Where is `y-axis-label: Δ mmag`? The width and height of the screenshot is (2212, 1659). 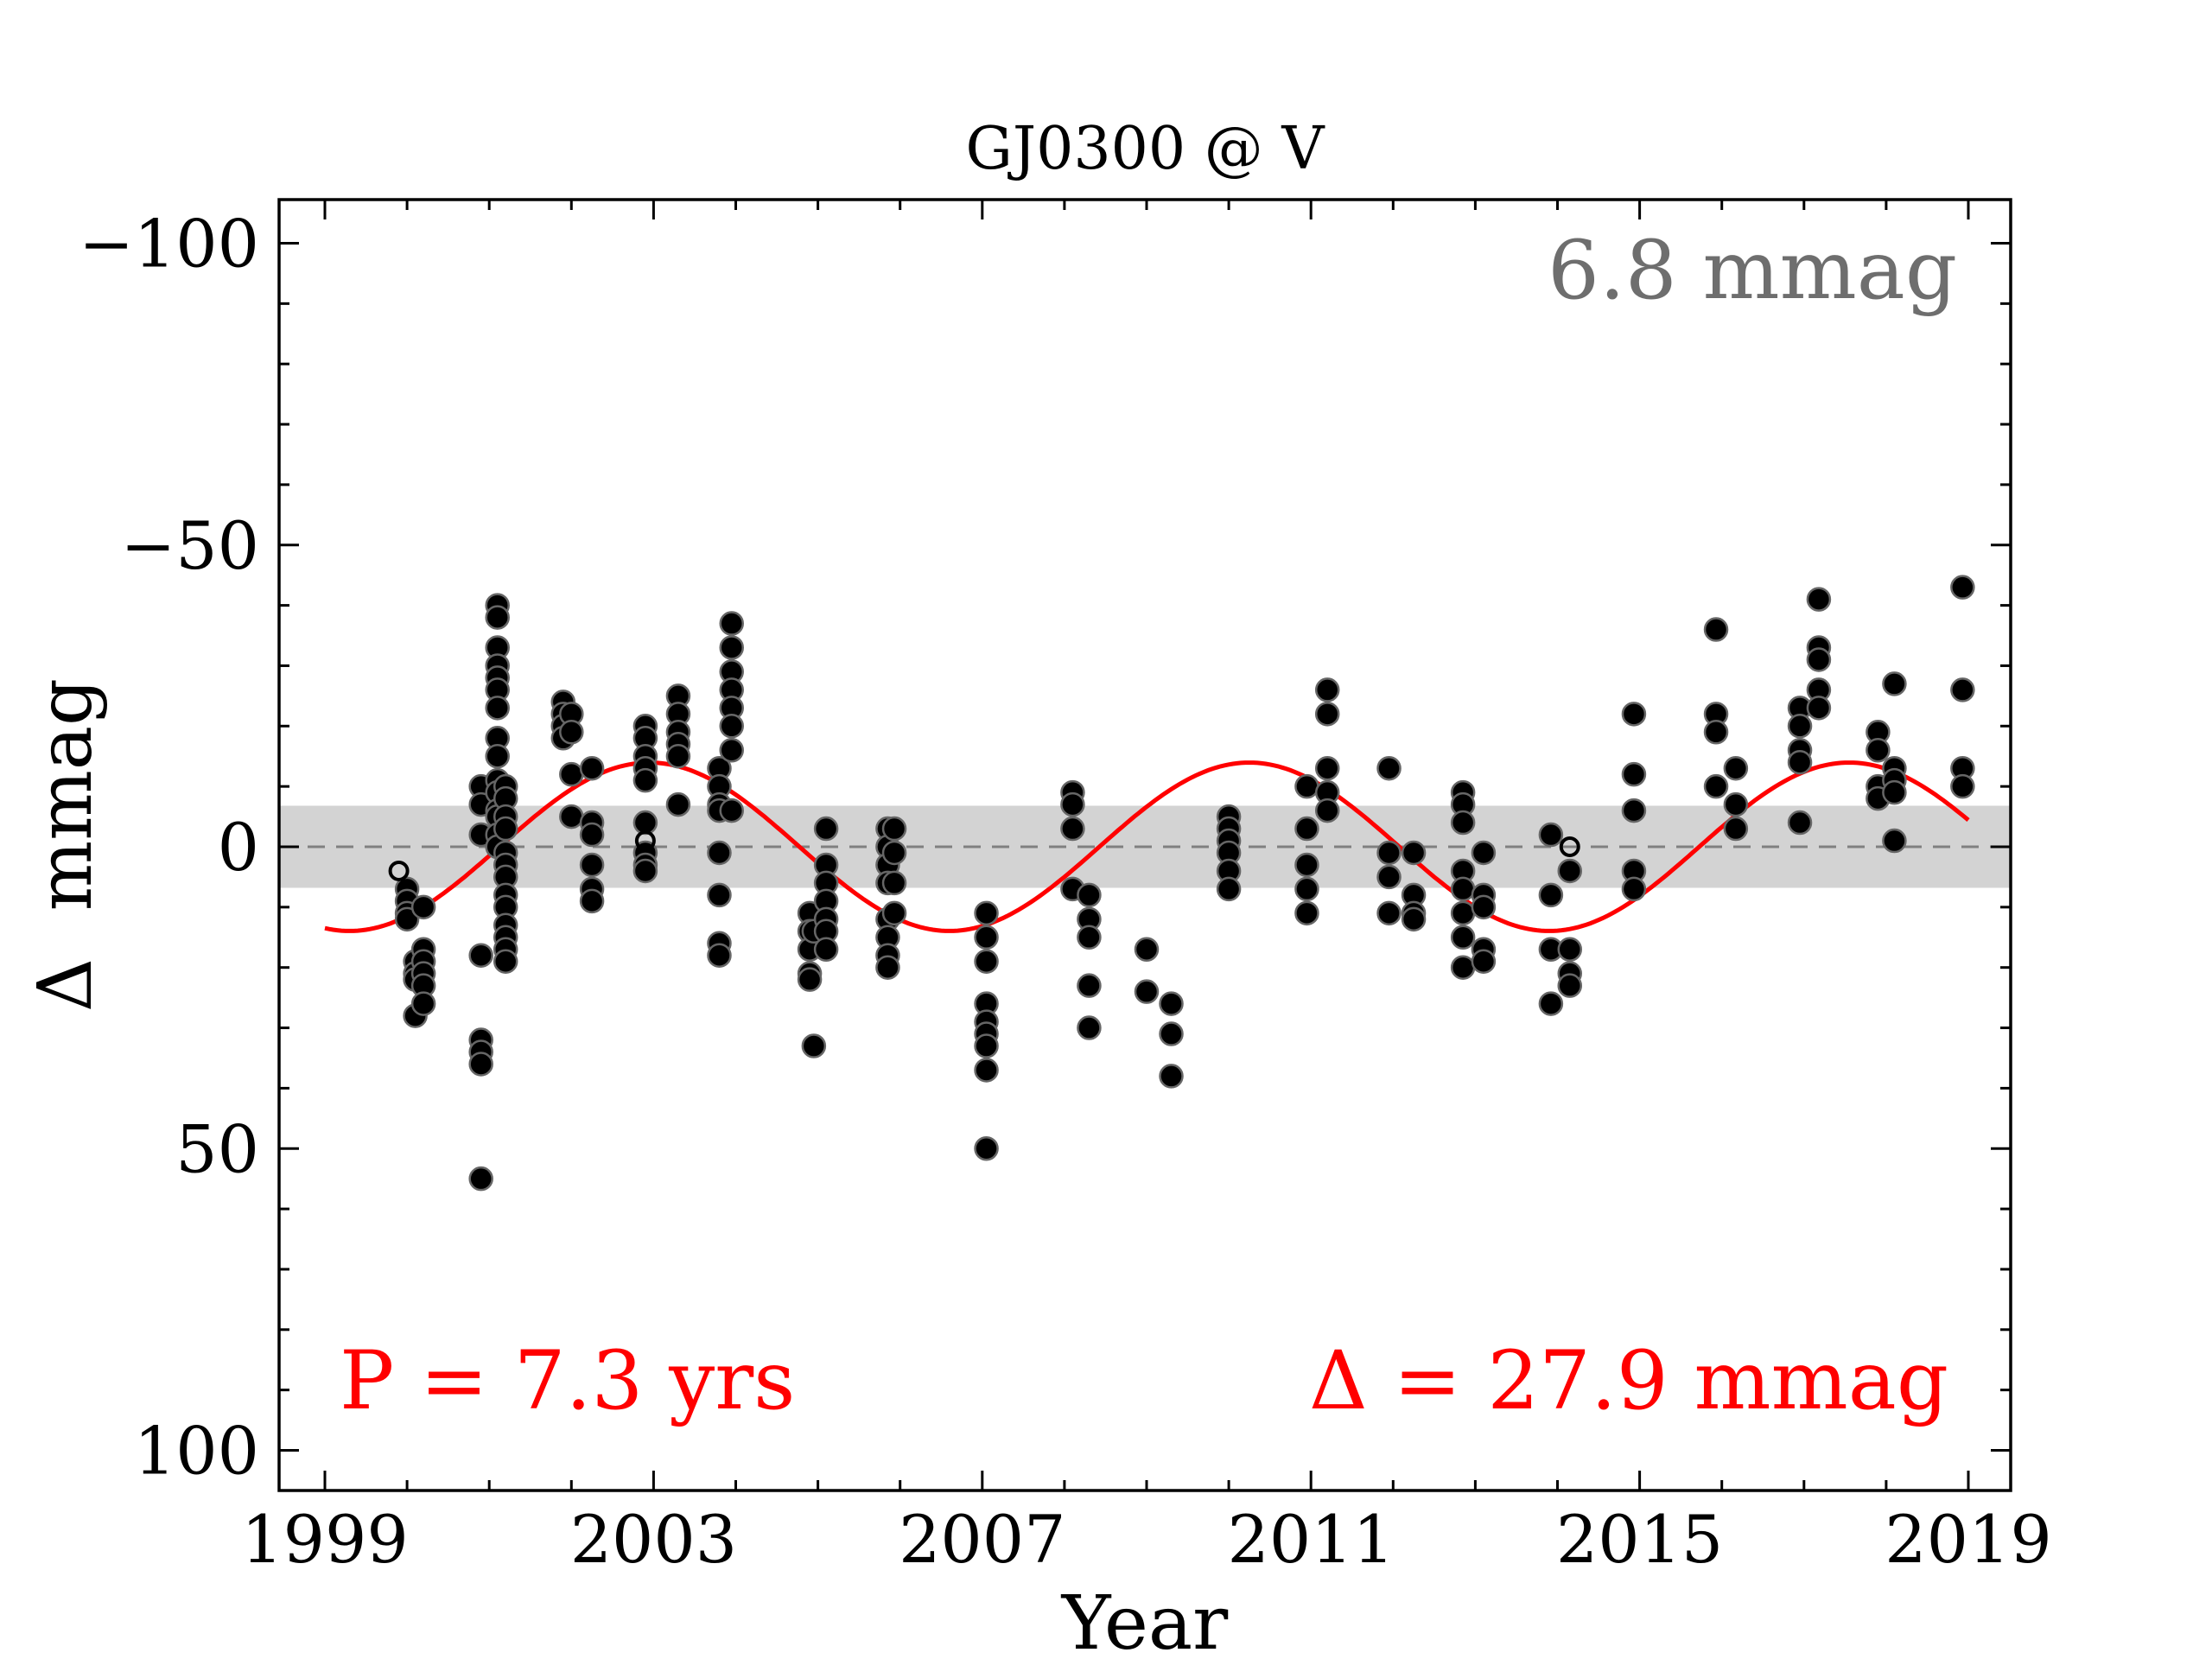 y-axis-label: Δ mmag is located at coordinates (65, 845).